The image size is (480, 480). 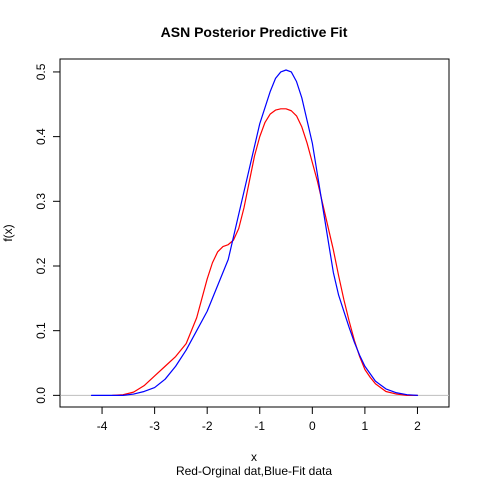 I want to click on y-tick-label: 0.1, so click(x=41, y=330).